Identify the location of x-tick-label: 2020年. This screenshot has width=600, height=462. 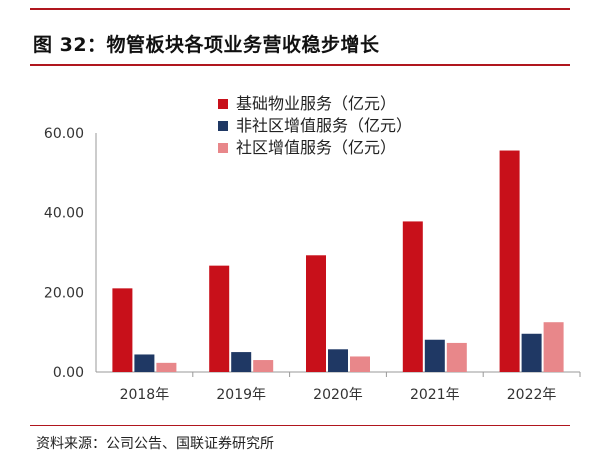
(338, 395).